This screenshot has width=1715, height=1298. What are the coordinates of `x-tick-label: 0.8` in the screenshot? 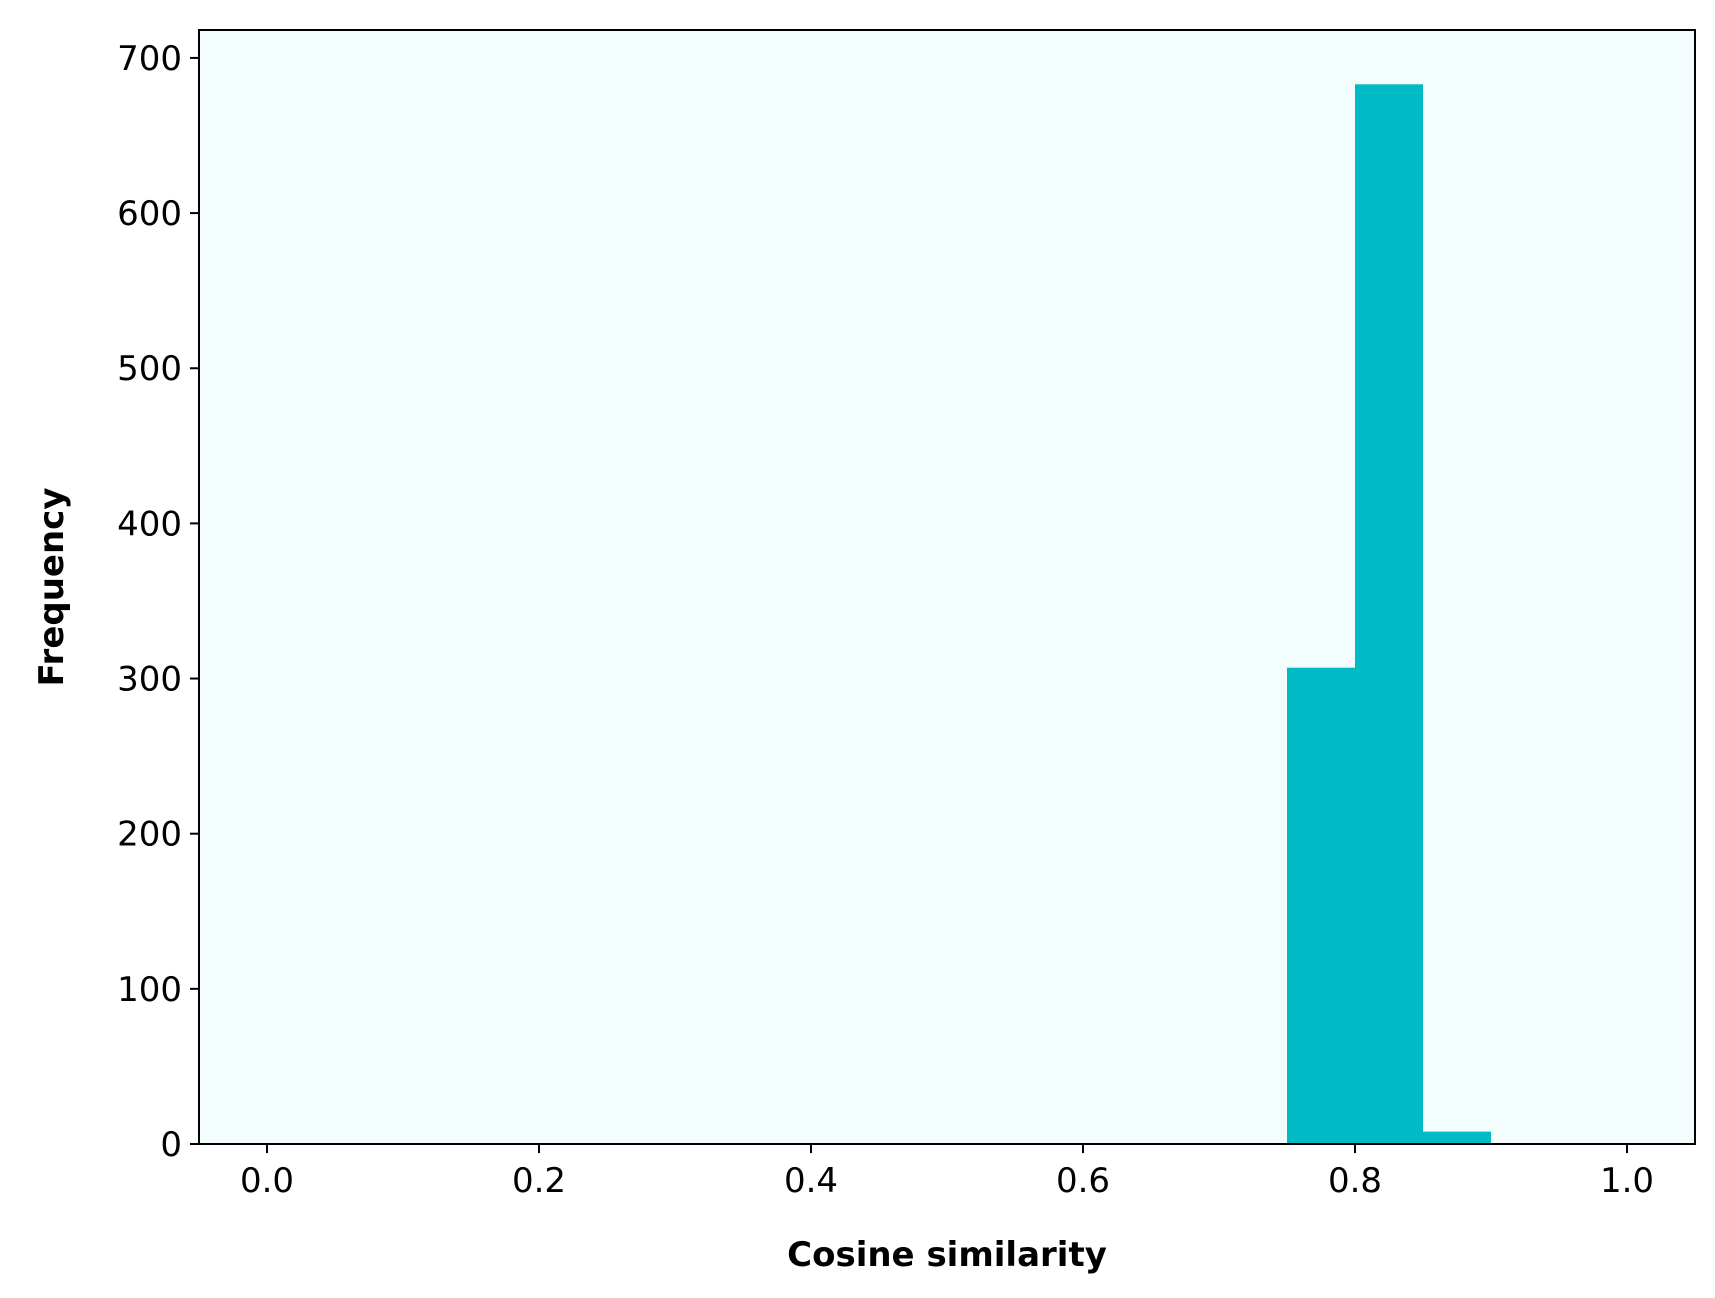 It's located at (1355, 1181).